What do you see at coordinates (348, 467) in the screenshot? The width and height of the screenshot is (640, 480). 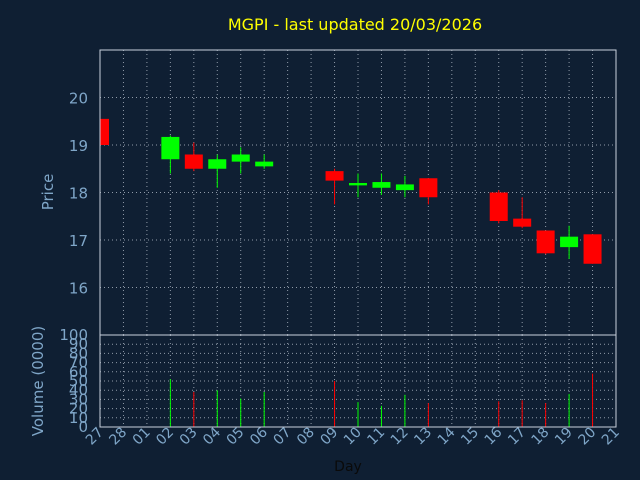 I see `x-axis-label: Day` at bounding box center [348, 467].